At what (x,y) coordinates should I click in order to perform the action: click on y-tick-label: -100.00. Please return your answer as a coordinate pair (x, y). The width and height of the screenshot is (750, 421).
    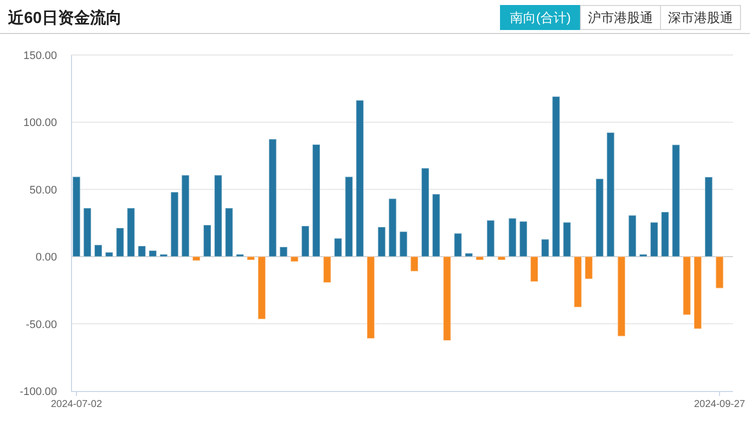
    Looking at the image, I should click on (38, 392).